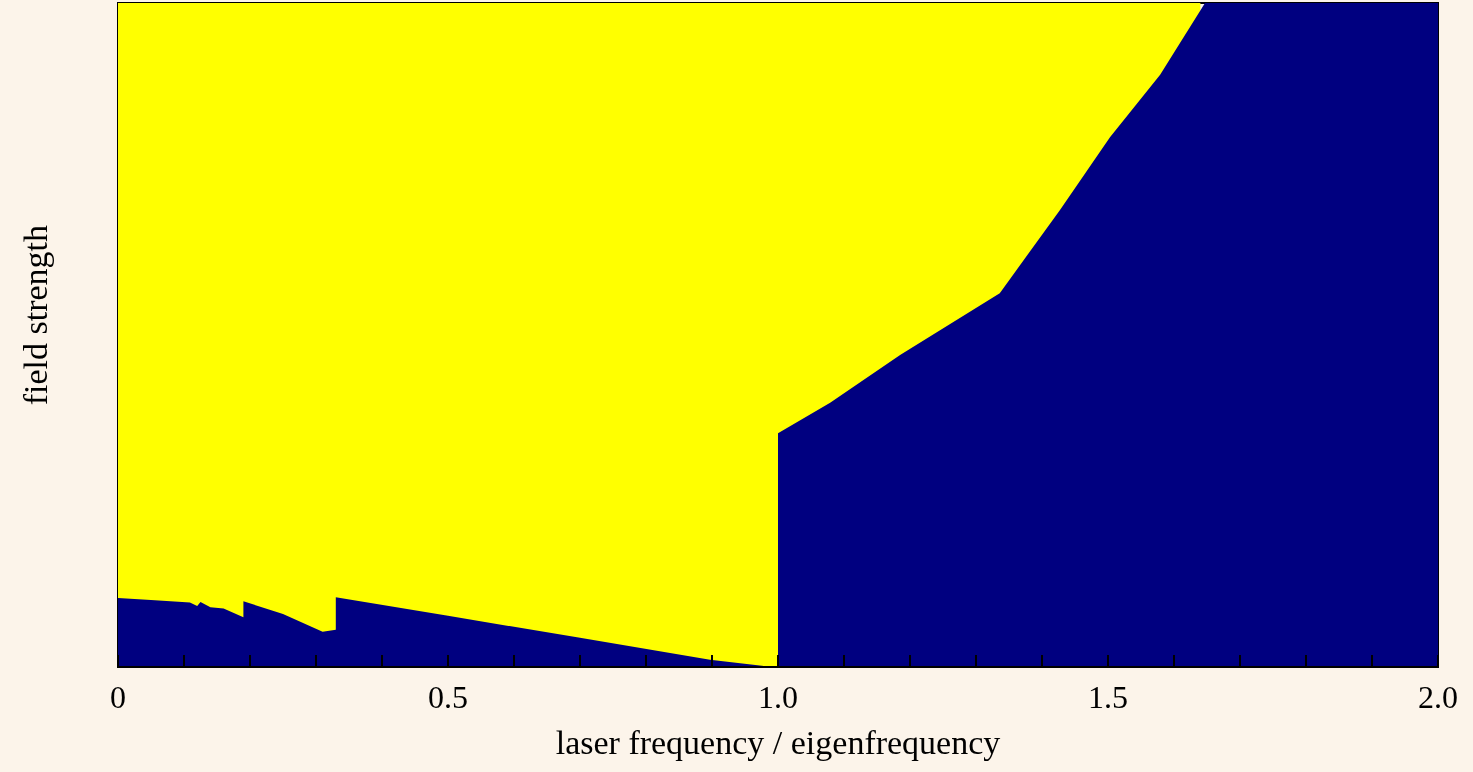  What do you see at coordinates (778, 697) in the screenshot?
I see `x-tick-label: 1.0` at bounding box center [778, 697].